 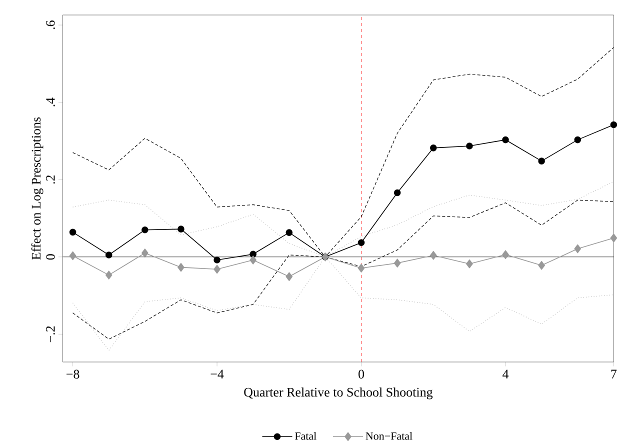 I want to click on legend-label: Fatal, so click(x=305, y=436).